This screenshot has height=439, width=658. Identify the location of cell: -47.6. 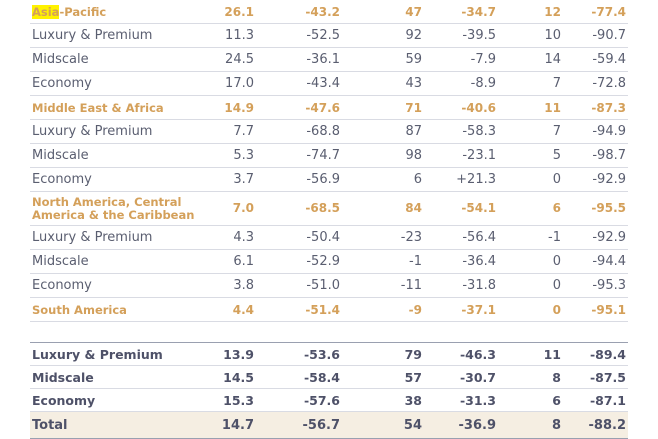
(299, 107).